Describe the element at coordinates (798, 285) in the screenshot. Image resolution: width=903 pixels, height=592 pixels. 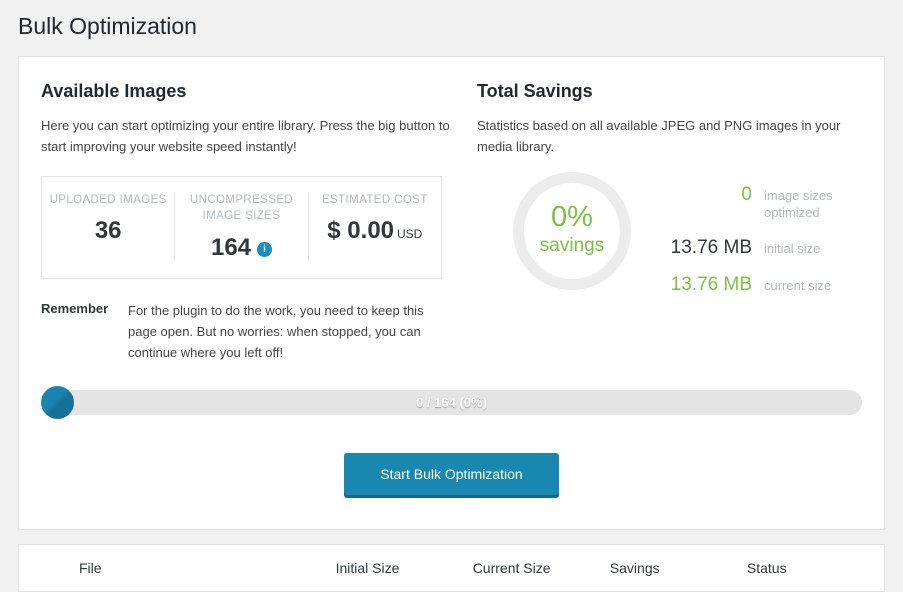
I see `current-size-label: current size` at that location.